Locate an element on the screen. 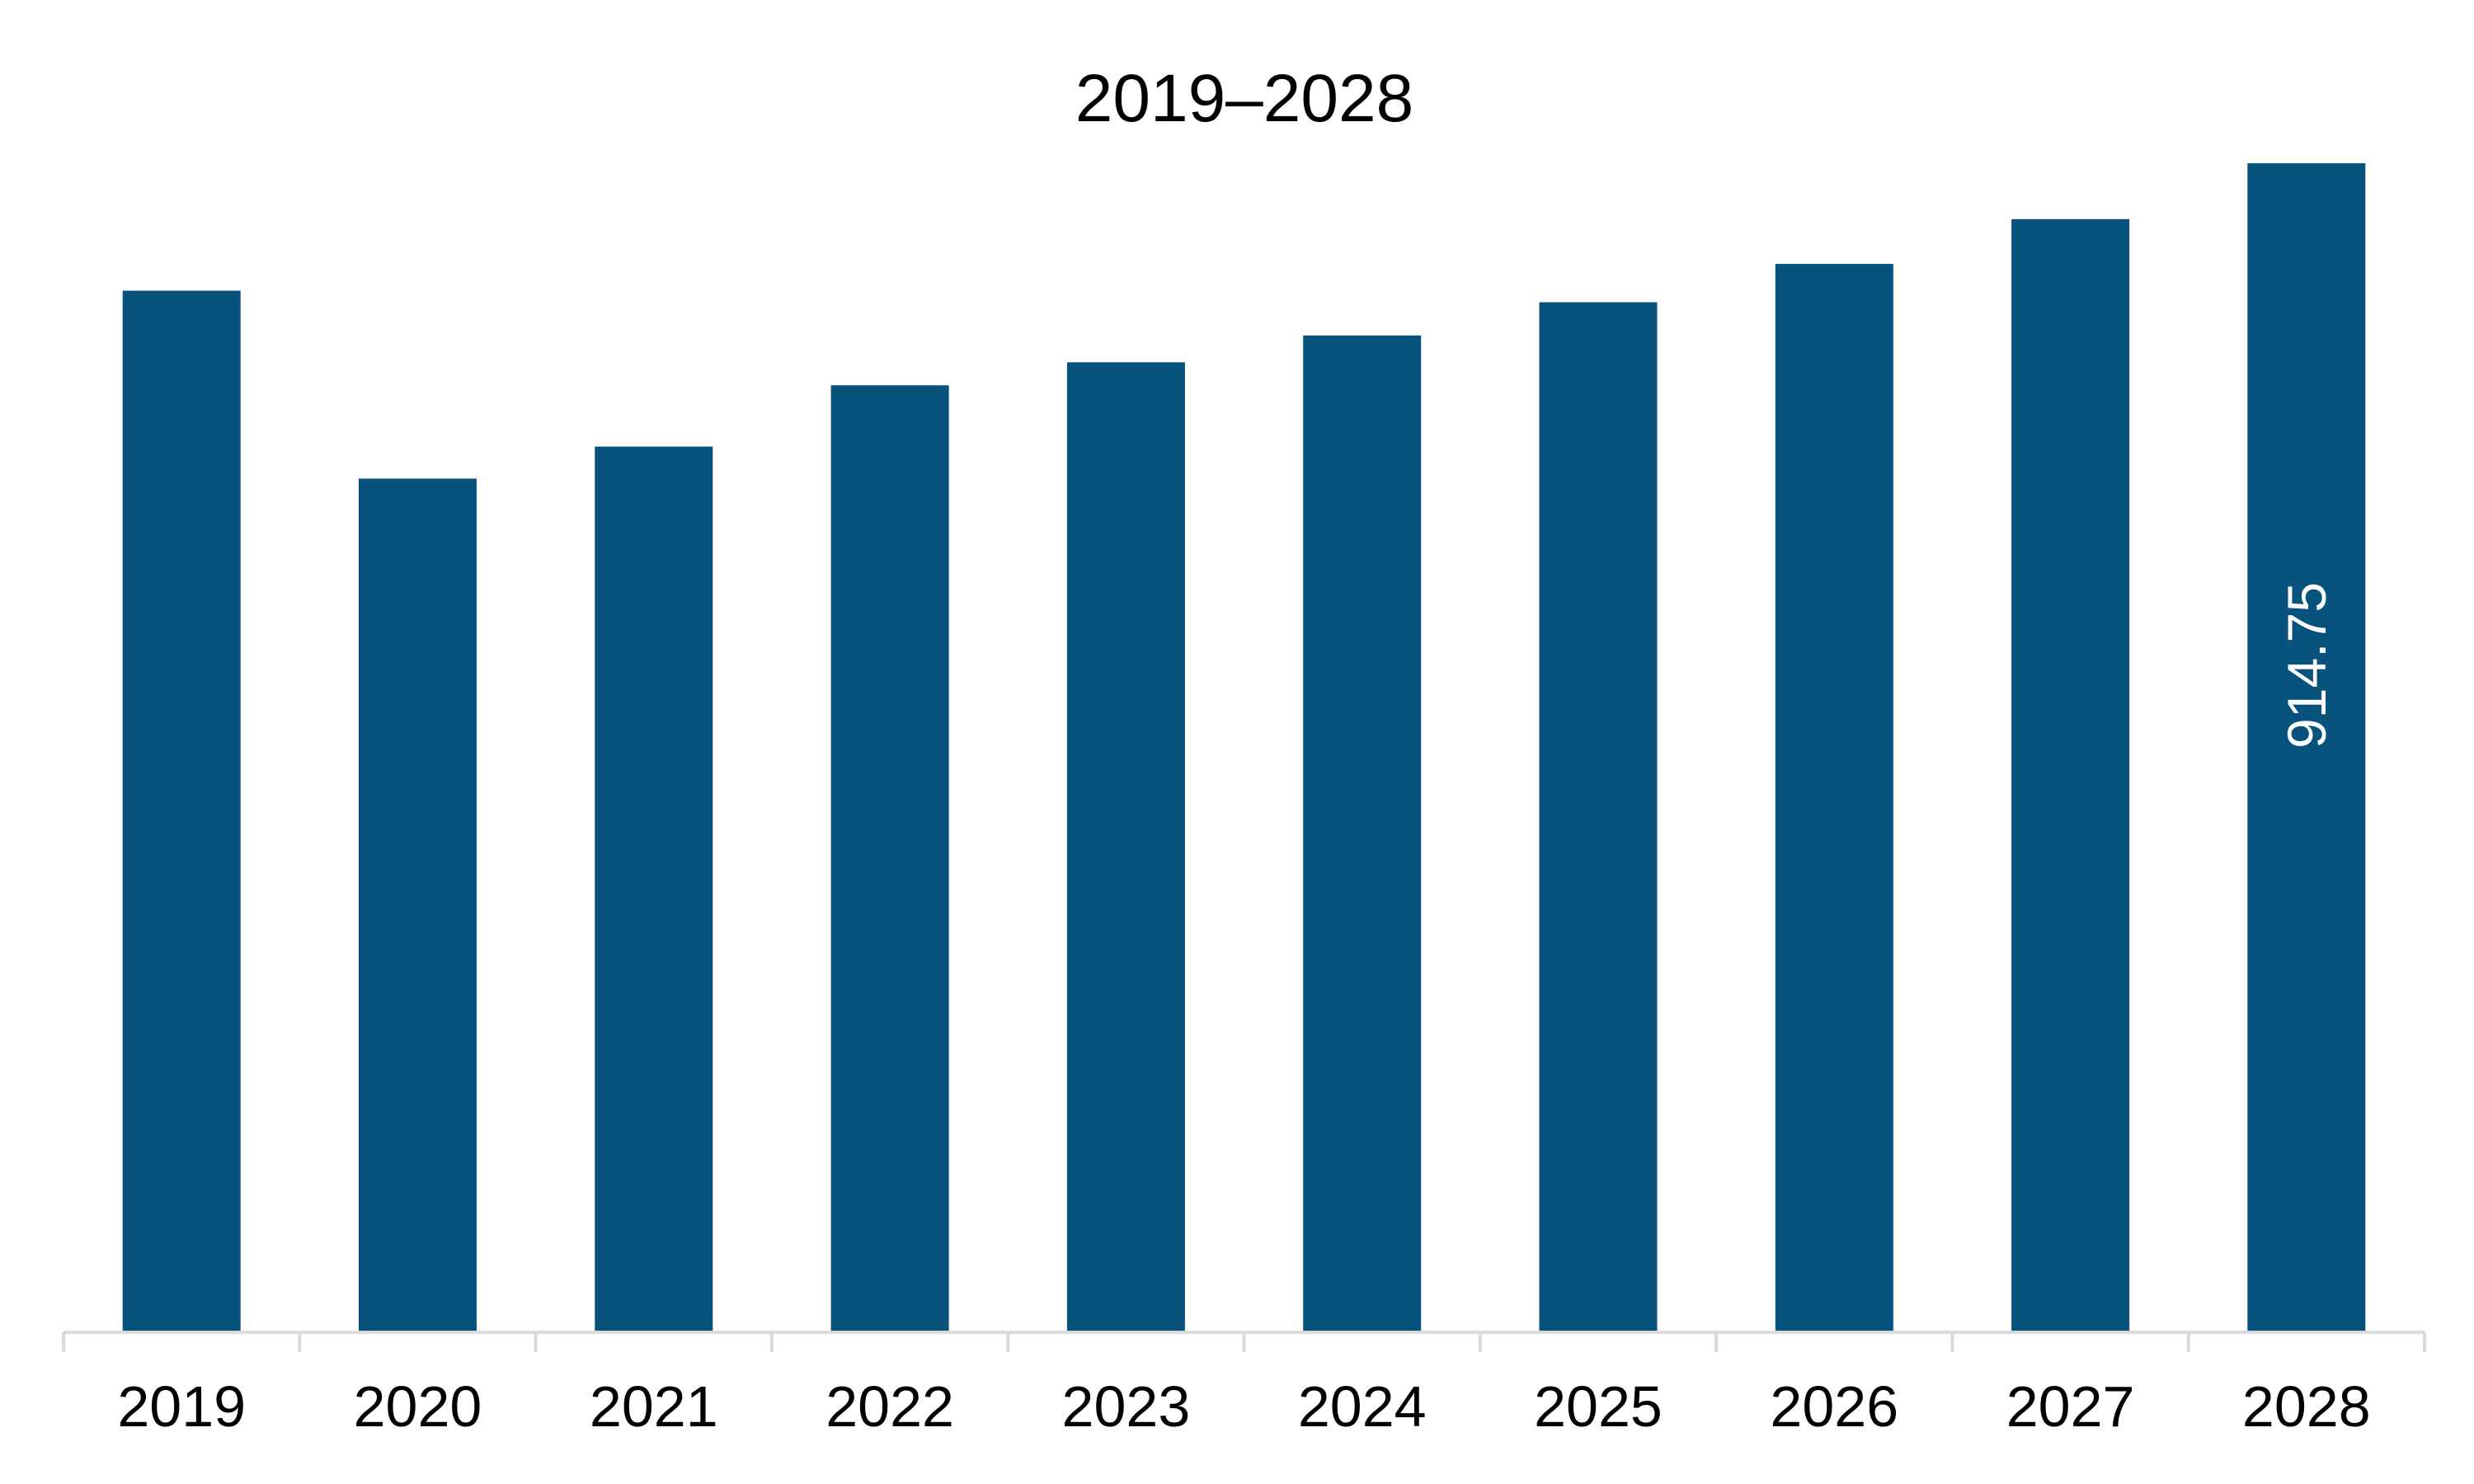  x-tick-label-2024: 2024 is located at coordinates (1362, 1406).